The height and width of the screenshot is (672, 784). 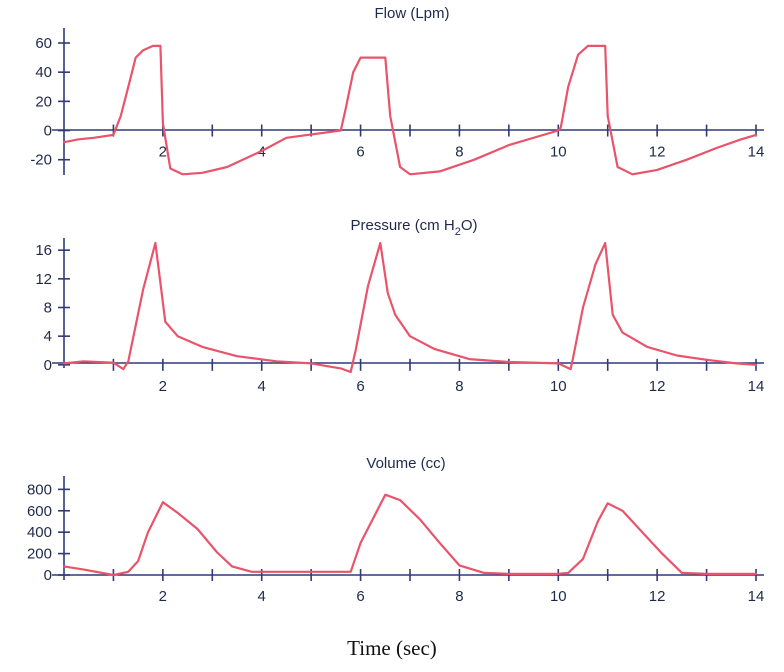 What do you see at coordinates (459, 152) in the screenshot?
I see `flow-x-tick-label: 8` at bounding box center [459, 152].